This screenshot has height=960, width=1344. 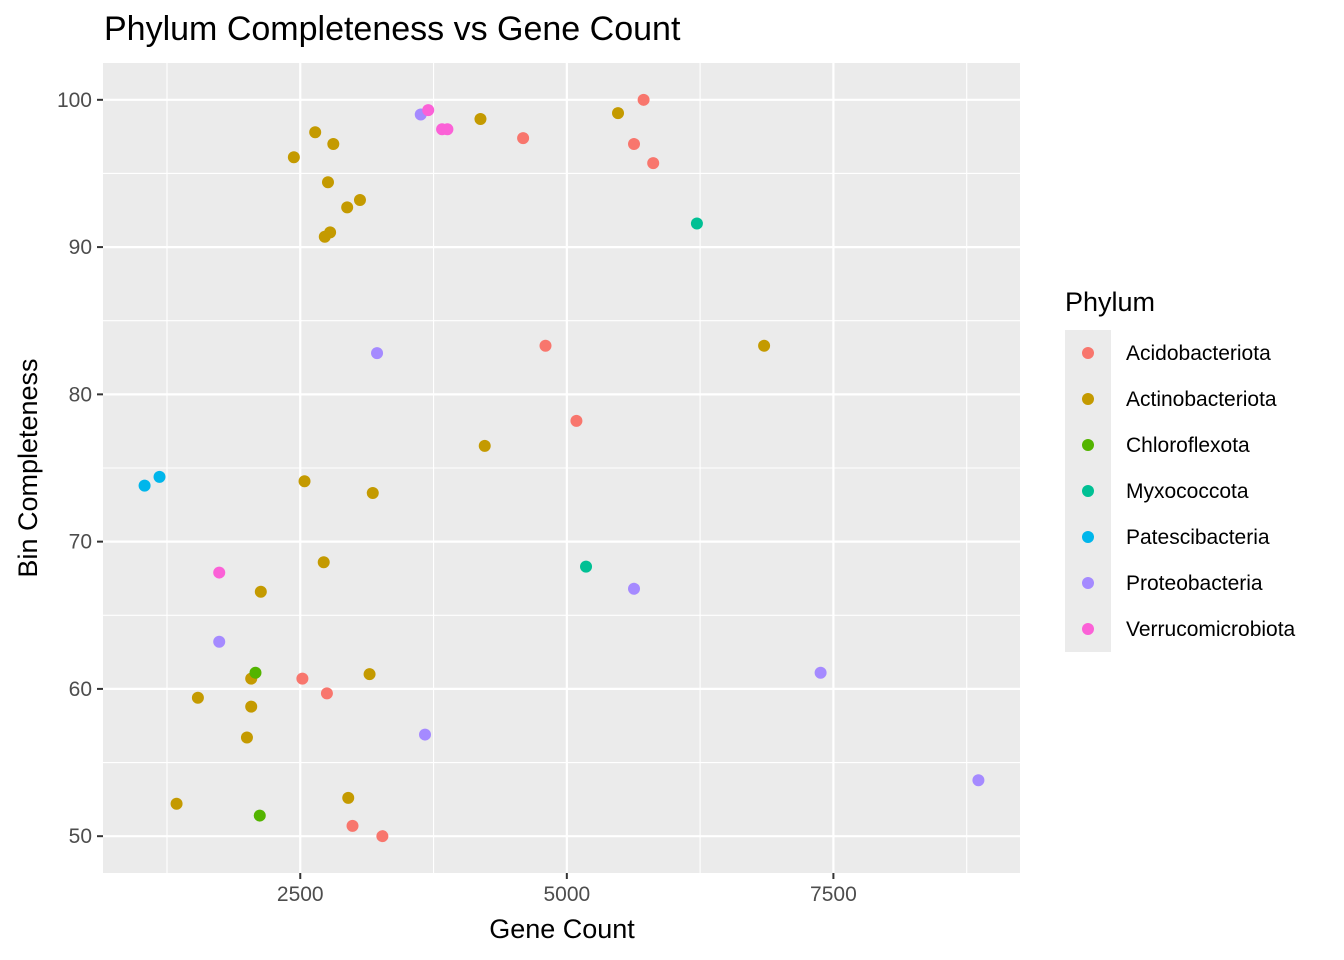 What do you see at coordinates (1198, 353) in the screenshot?
I see `legend-label: Acidobacteriota` at bounding box center [1198, 353].